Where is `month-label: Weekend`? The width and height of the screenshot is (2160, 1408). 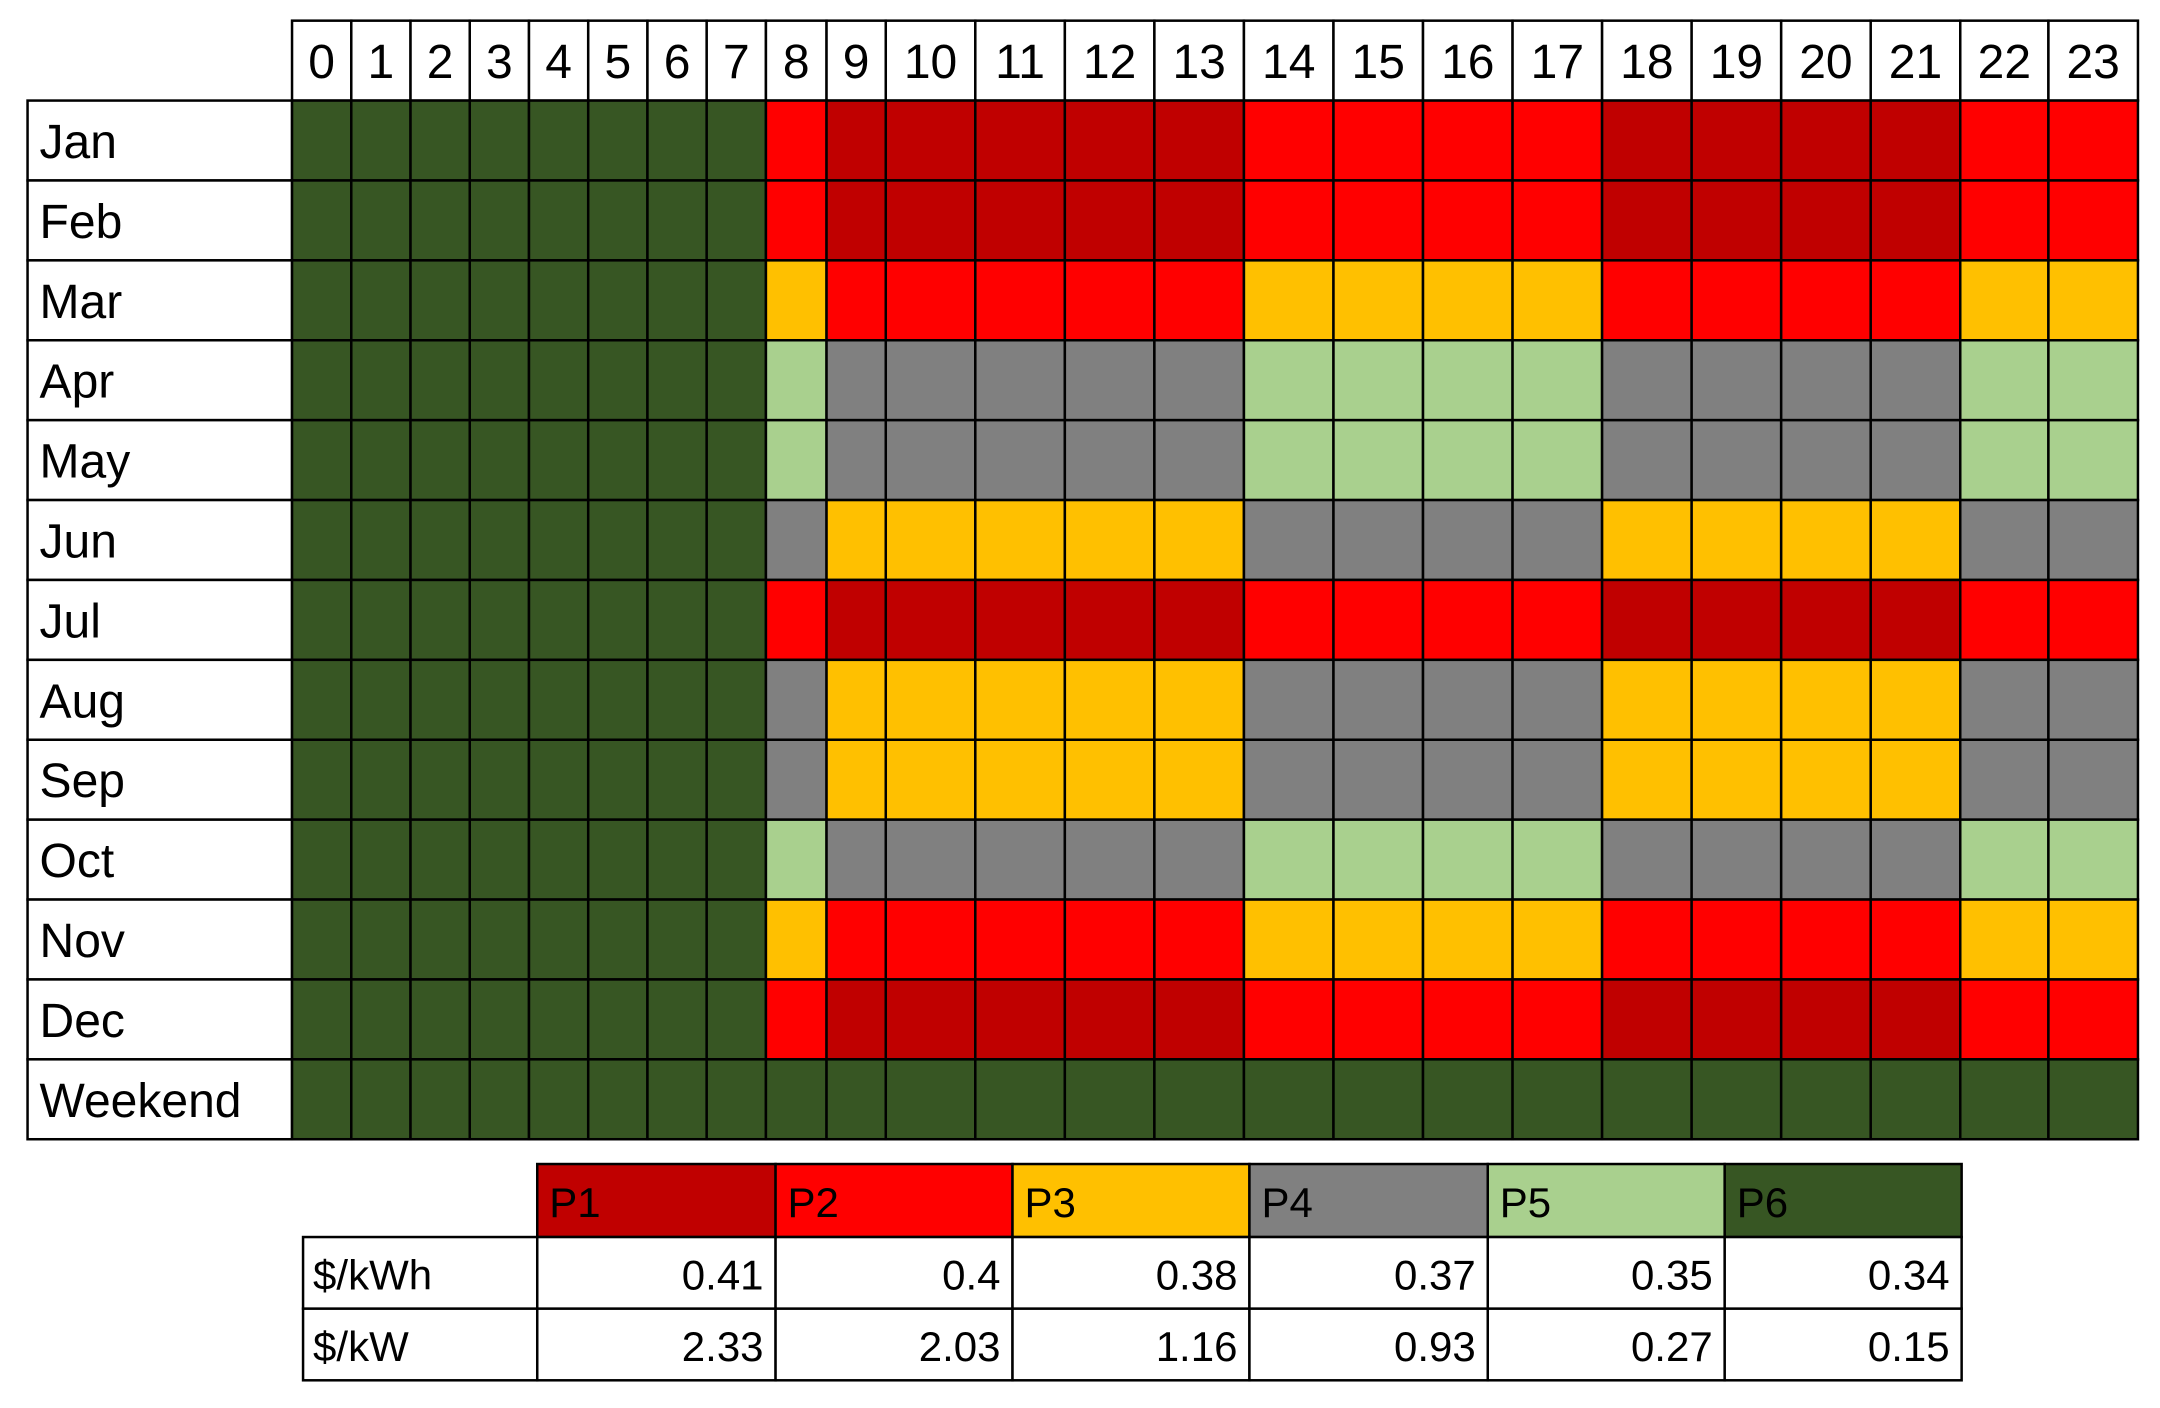 month-label: Weekend is located at coordinates (141, 1101).